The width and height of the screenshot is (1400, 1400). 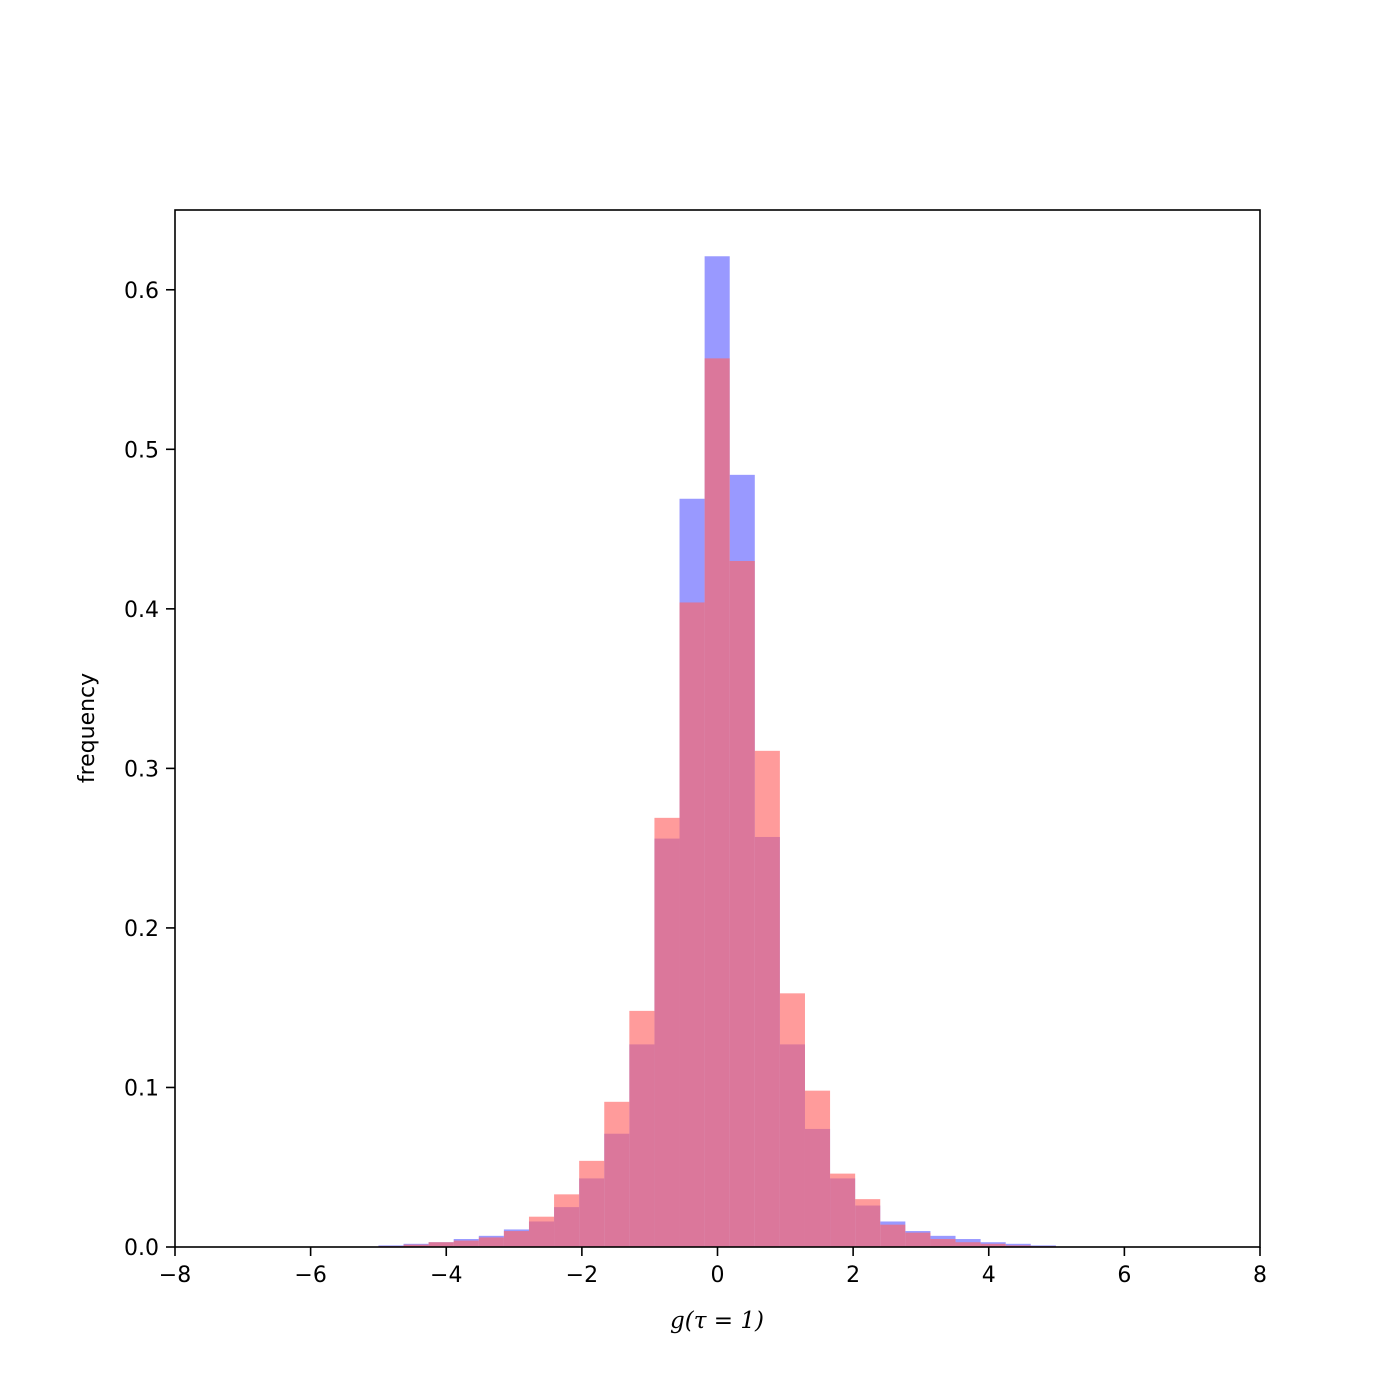 What do you see at coordinates (141, 929) in the screenshot?
I see `y-tick-label: 0.2` at bounding box center [141, 929].